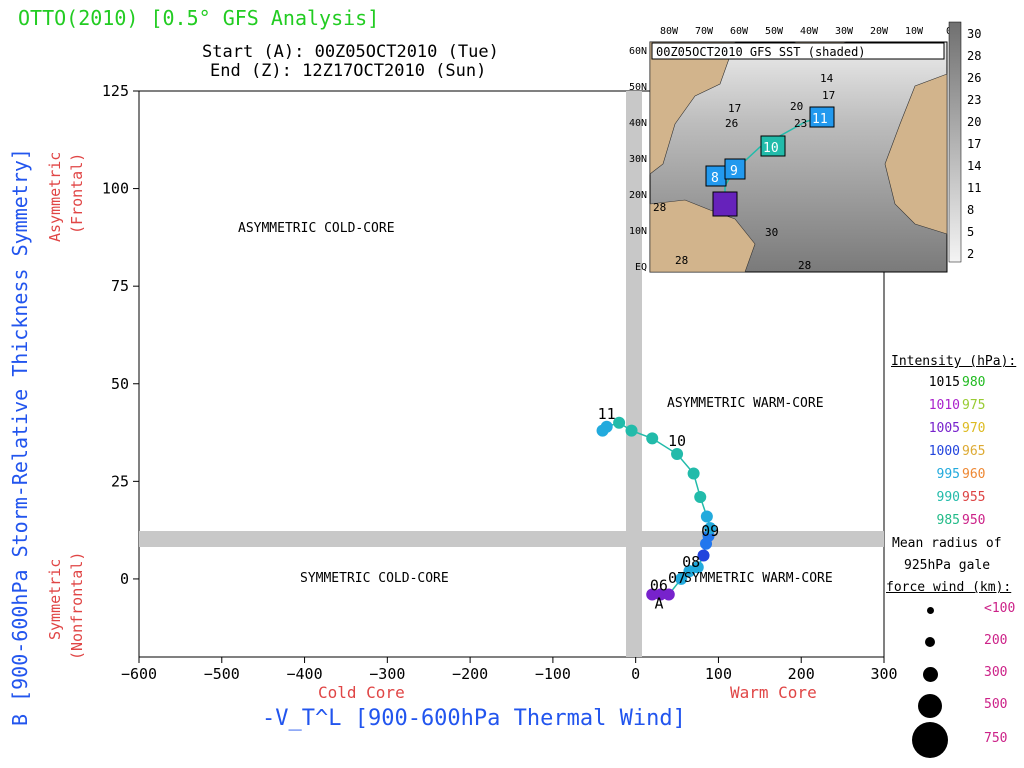 The height and width of the screenshot is (768, 1024). I want to click on intensity-legend-row: 990 955, so click(962, 500).